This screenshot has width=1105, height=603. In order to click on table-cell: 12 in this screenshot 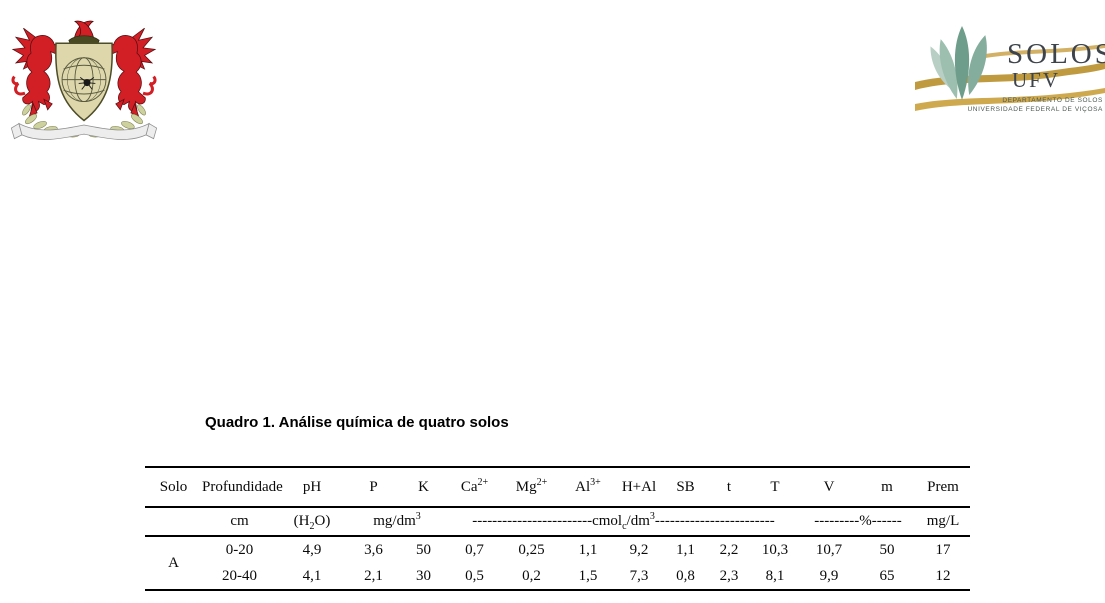, I will do `click(943, 577)`.